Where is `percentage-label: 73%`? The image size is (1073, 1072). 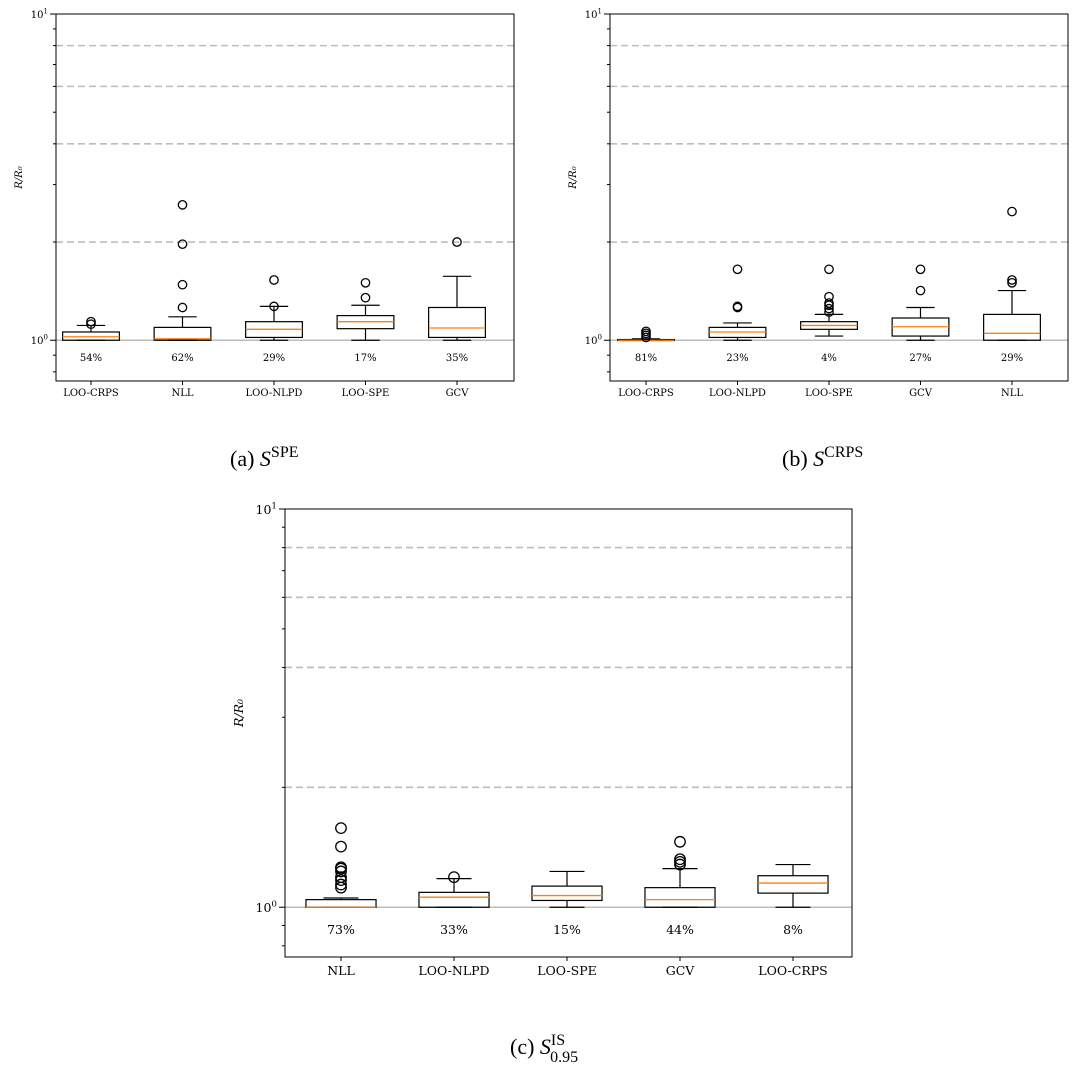
percentage-label: 73% is located at coordinates (341, 929).